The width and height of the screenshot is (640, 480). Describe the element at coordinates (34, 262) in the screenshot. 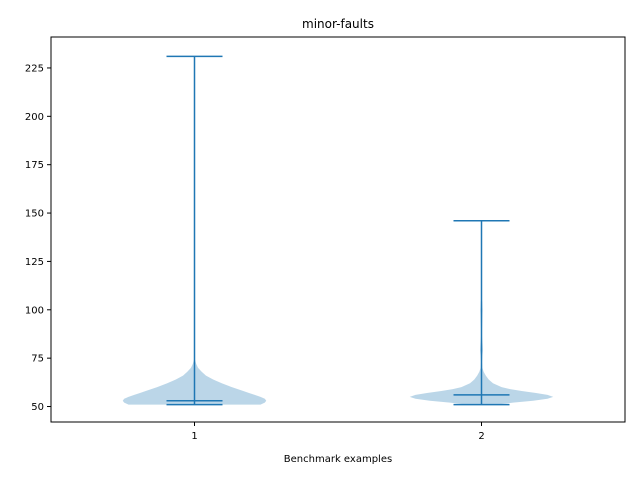

I see `y-tick-label: 125` at that location.